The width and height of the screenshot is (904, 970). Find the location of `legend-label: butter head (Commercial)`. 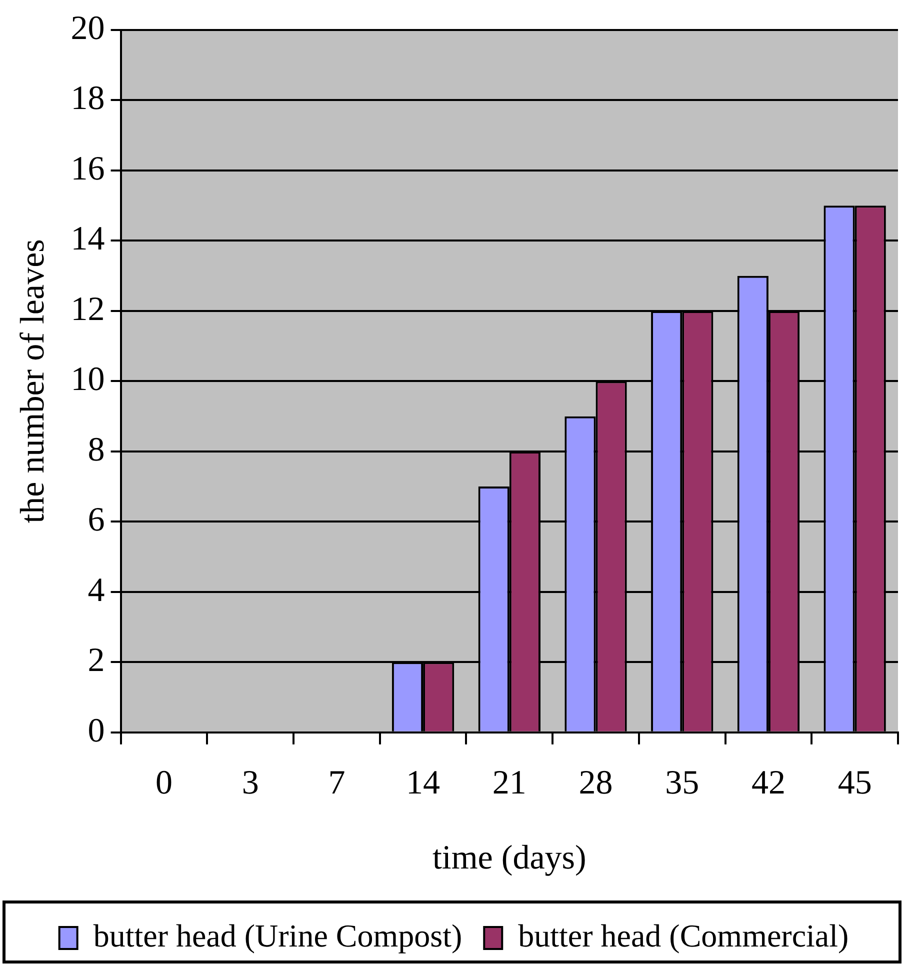

legend-label: butter head (Commercial) is located at coordinates (683, 935).